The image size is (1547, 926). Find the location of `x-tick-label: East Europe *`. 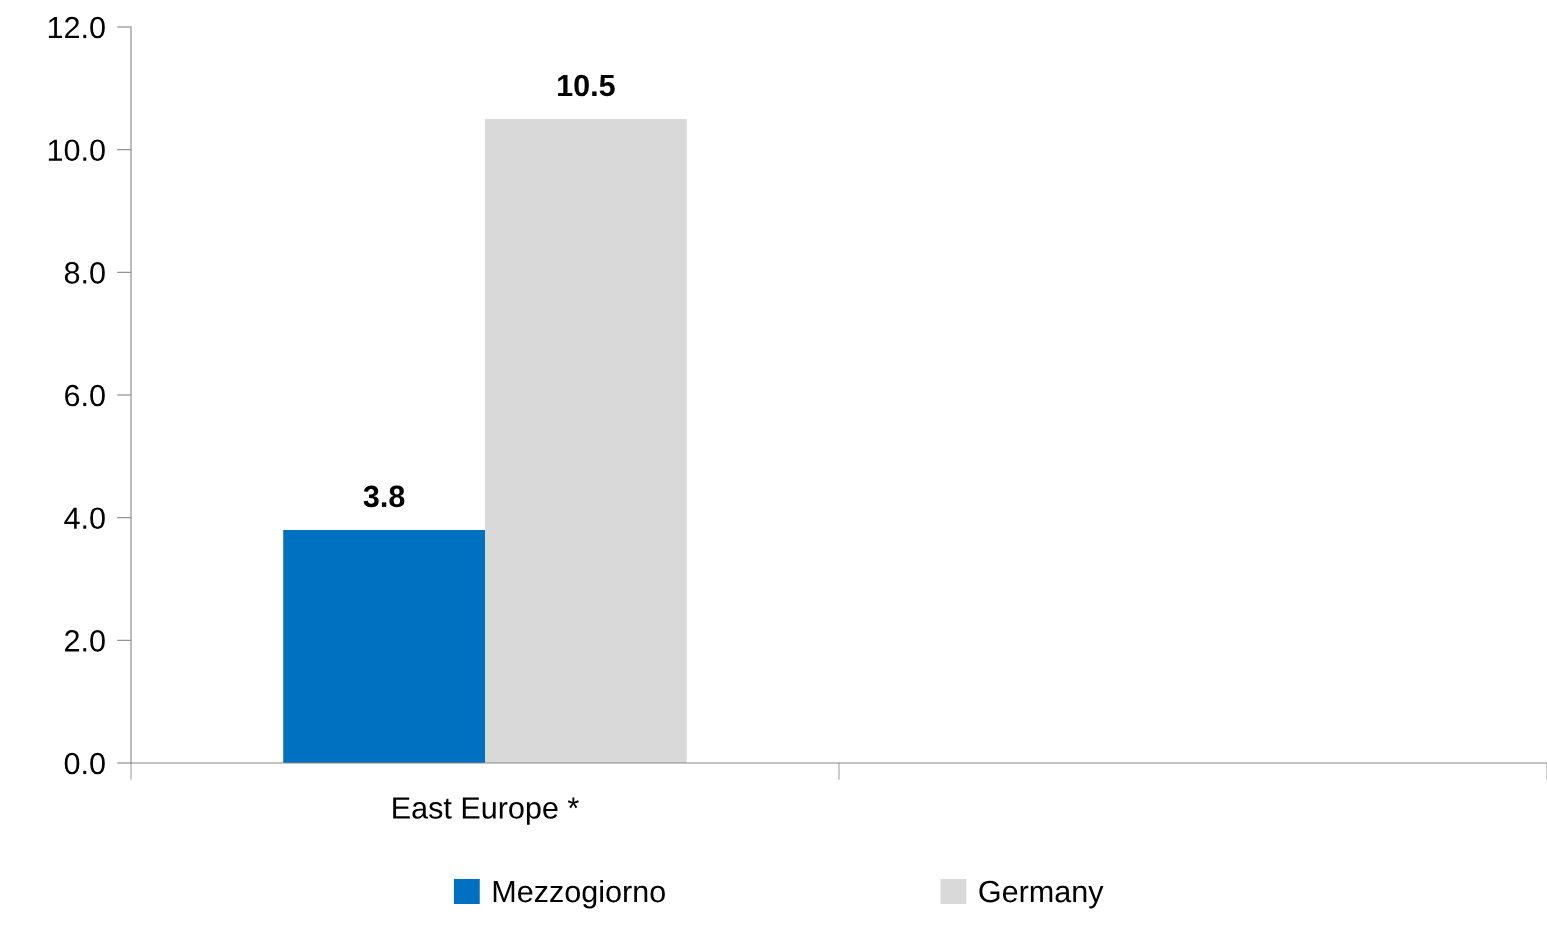

x-tick-label: East Europe * is located at coordinates (486, 811).